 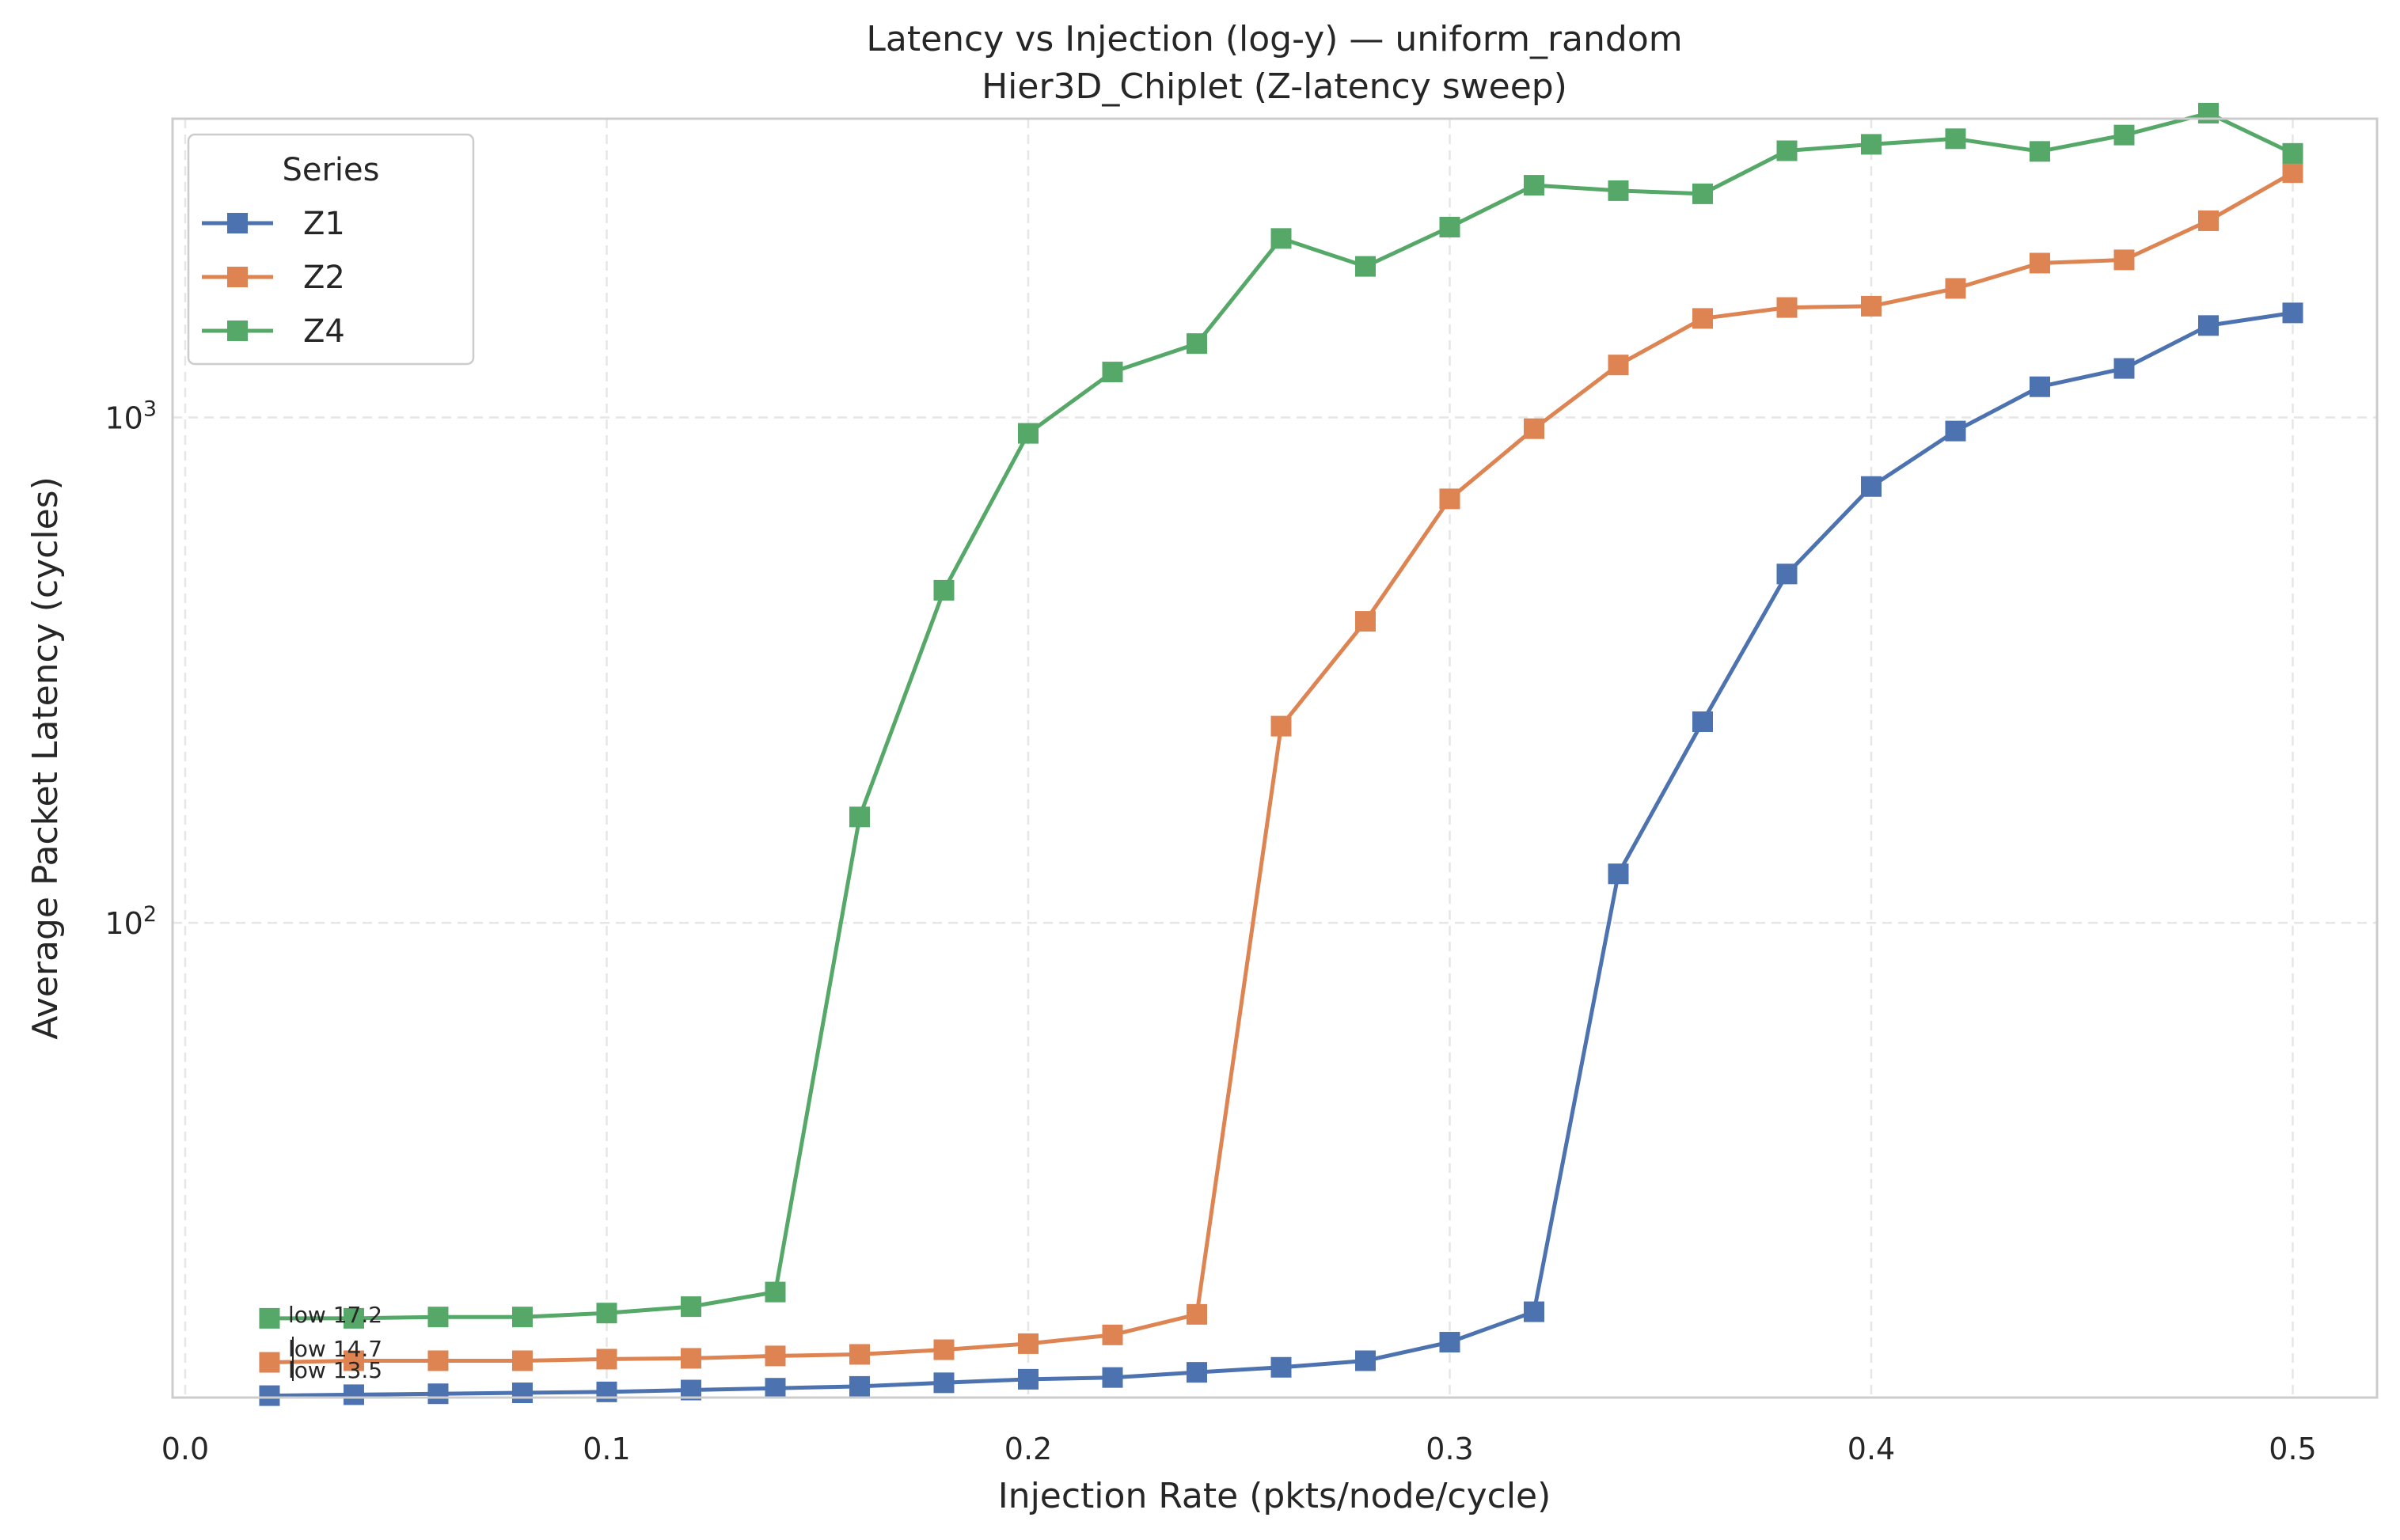 What do you see at coordinates (335, 1315) in the screenshot?
I see `low-annotation: low 17.2` at bounding box center [335, 1315].